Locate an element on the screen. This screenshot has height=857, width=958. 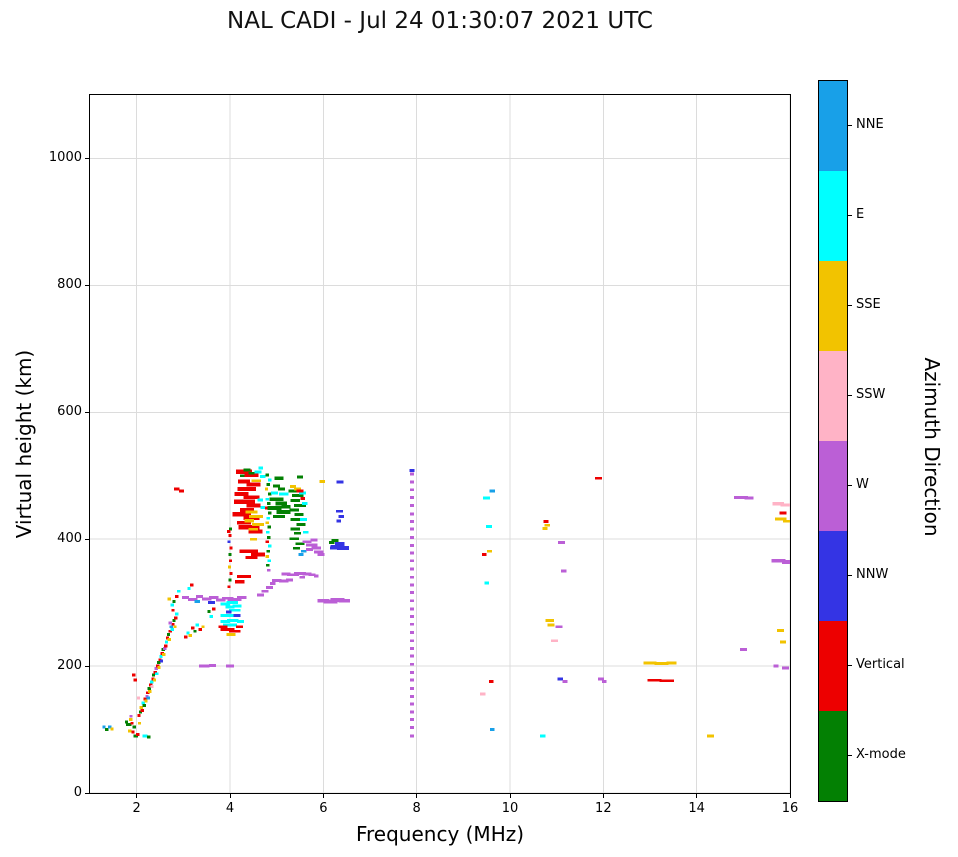
x-tick-label: 4 is located at coordinates (230, 808).